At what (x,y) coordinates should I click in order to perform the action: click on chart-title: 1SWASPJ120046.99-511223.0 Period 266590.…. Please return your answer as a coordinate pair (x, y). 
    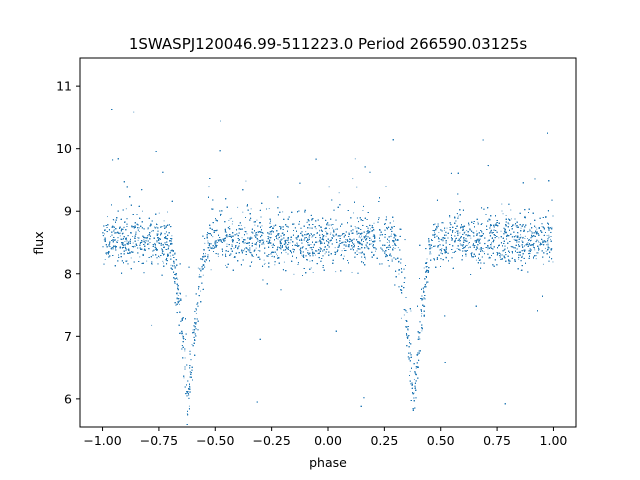
    Looking at the image, I should click on (328, 44).